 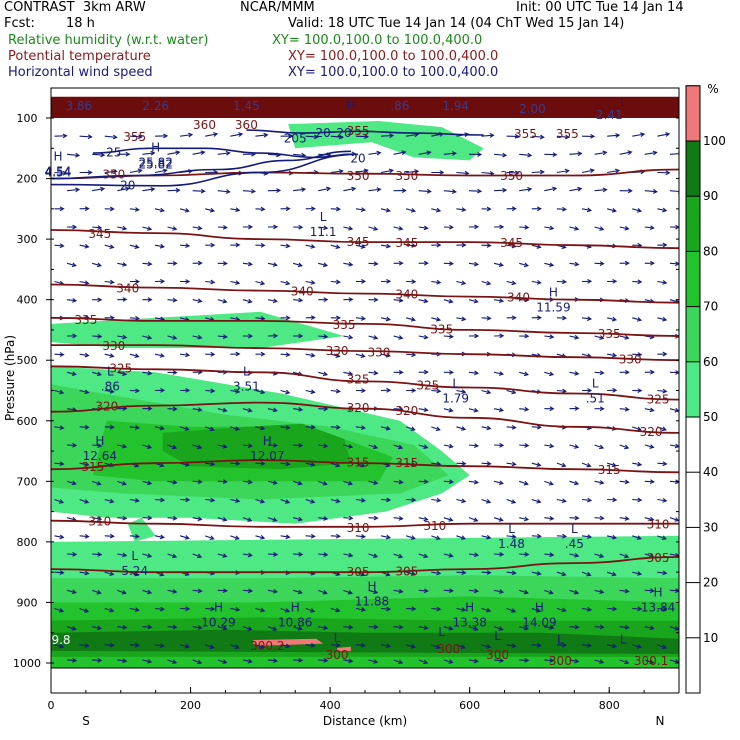 What do you see at coordinates (434, 526) in the screenshot?
I see `theta-label: 310` at bounding box center [434, 526].